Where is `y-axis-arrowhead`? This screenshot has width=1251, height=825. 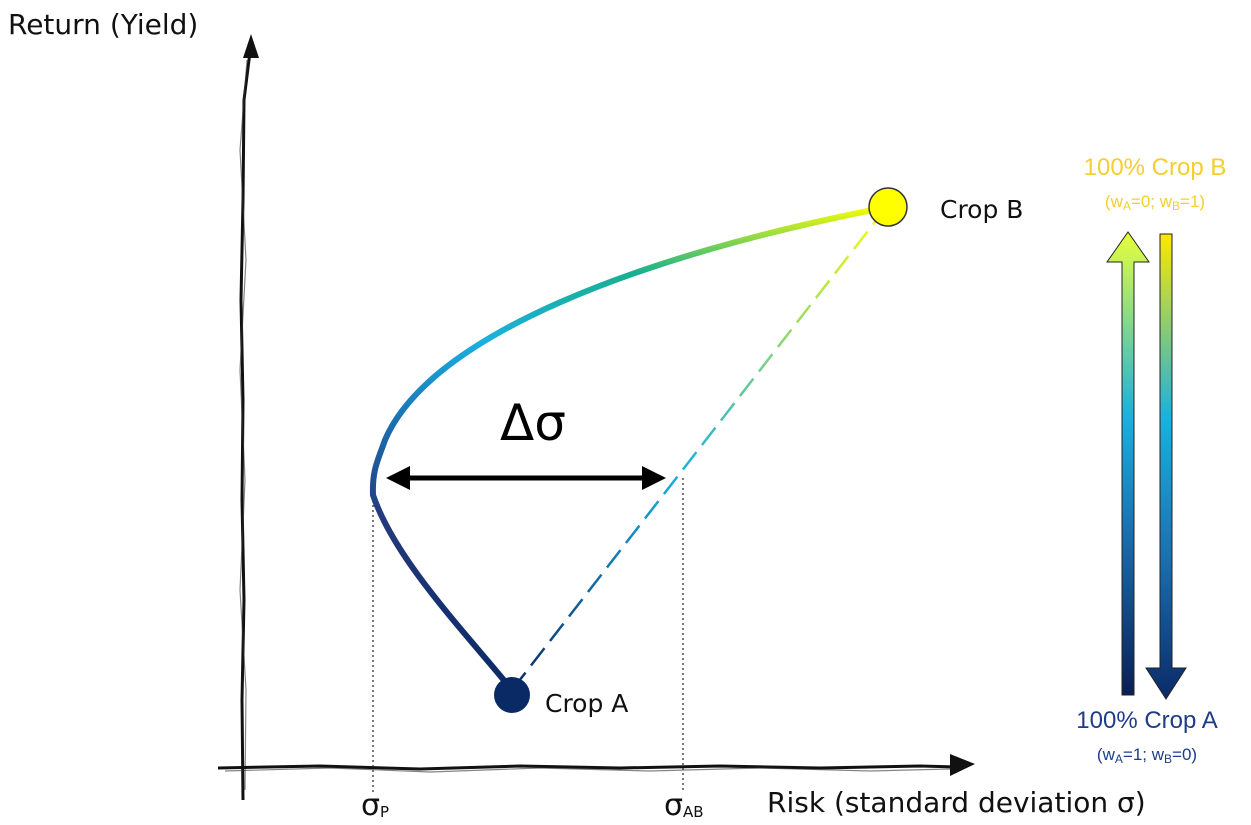 y-axis-arrowhead is located at coordinates (251, 46).